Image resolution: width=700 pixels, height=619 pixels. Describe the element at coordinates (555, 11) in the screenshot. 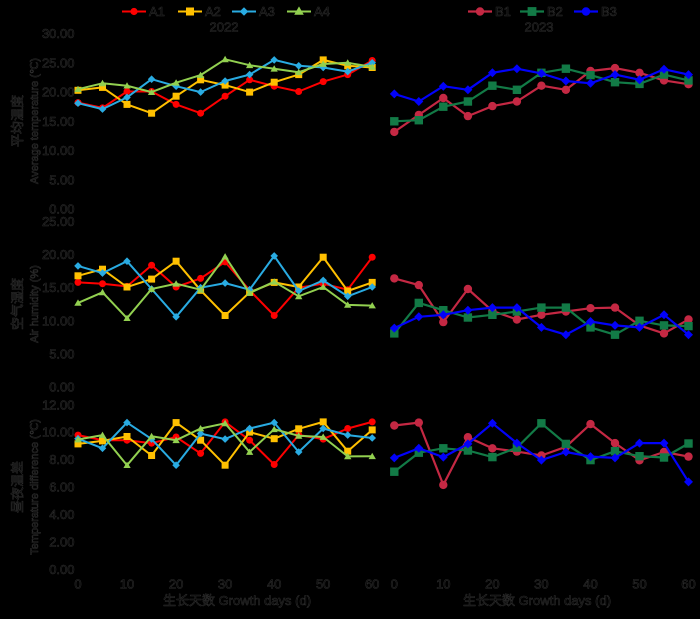

I see `svg-text: B2` at that location.